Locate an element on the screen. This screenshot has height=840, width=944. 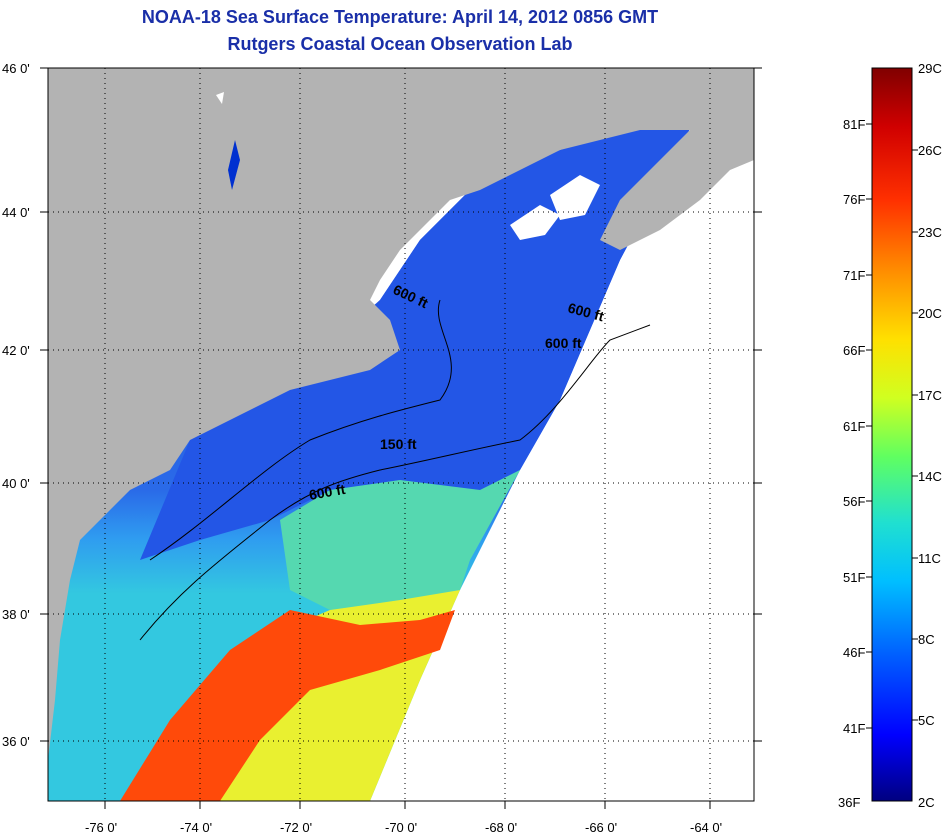
inland-lake is located at coordinates (234, 165).